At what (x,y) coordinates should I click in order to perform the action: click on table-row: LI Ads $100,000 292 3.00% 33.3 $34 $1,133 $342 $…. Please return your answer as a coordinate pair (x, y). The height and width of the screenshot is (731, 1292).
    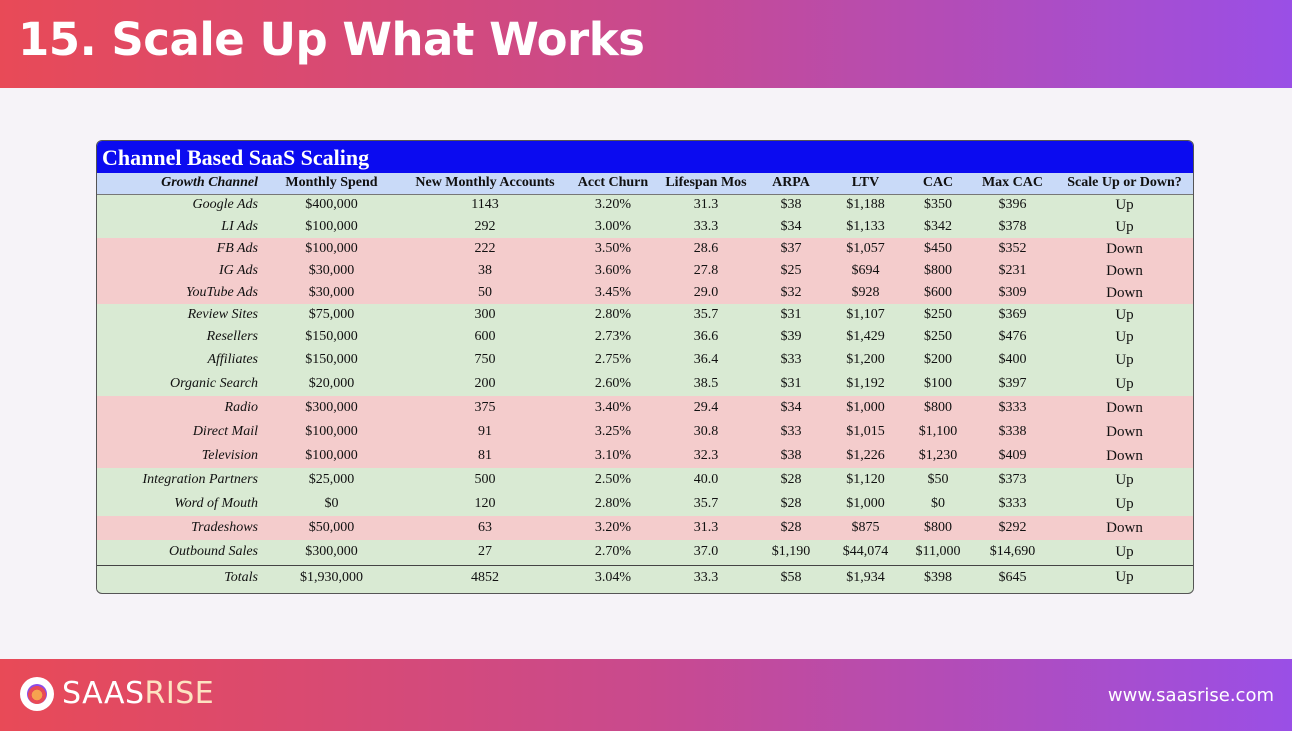
    Looking at the image, I should click on (645, 227).